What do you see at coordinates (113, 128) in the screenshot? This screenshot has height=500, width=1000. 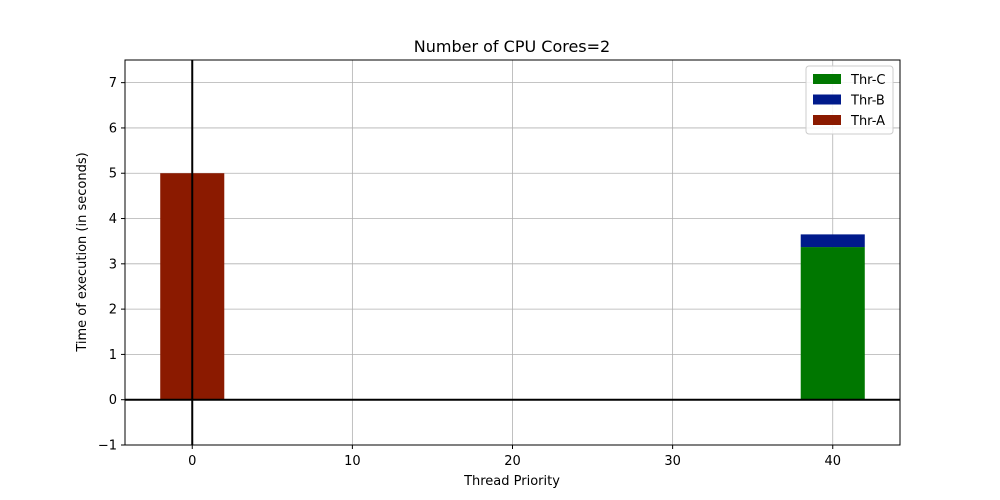 I see `y-tick-label: 6` at bounding box center [113, 128].